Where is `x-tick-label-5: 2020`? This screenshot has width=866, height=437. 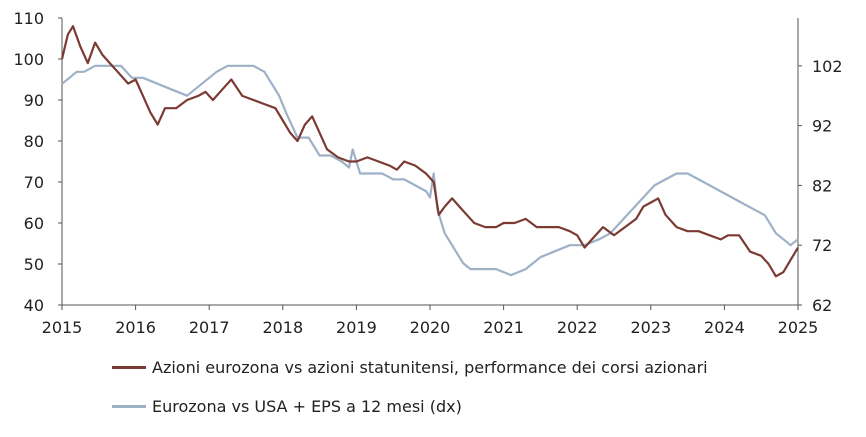
x-tick-label-5: 2020 is located at coordinates (430, 327).